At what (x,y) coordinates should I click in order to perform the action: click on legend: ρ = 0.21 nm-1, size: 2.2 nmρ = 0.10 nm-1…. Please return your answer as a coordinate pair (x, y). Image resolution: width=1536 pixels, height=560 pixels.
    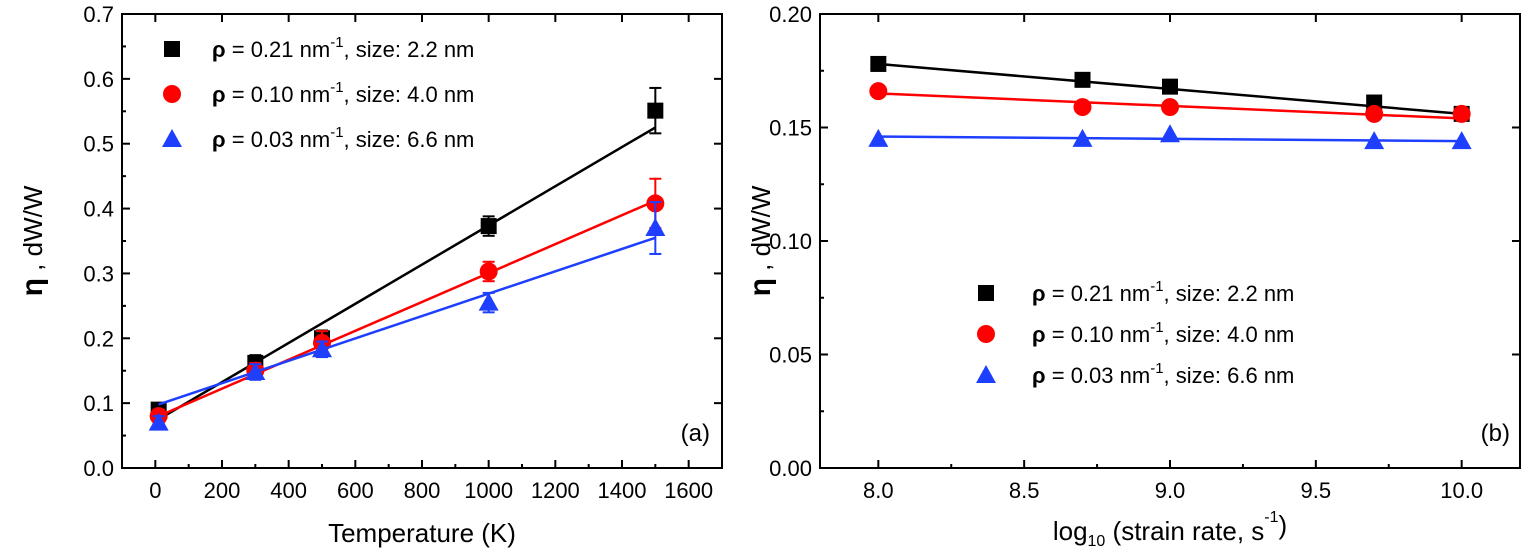
    Looking at the image, I should click on (318, 93).